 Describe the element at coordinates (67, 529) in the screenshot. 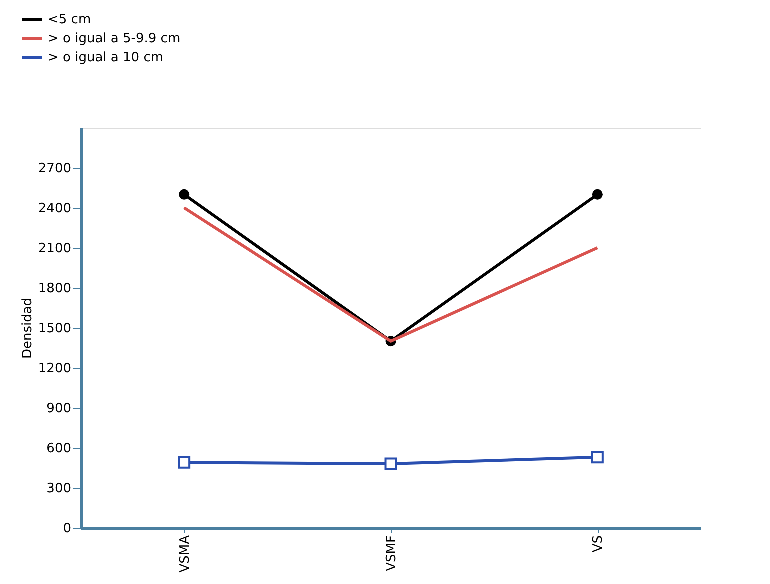

I see `y-tick-label: 0` at that location.